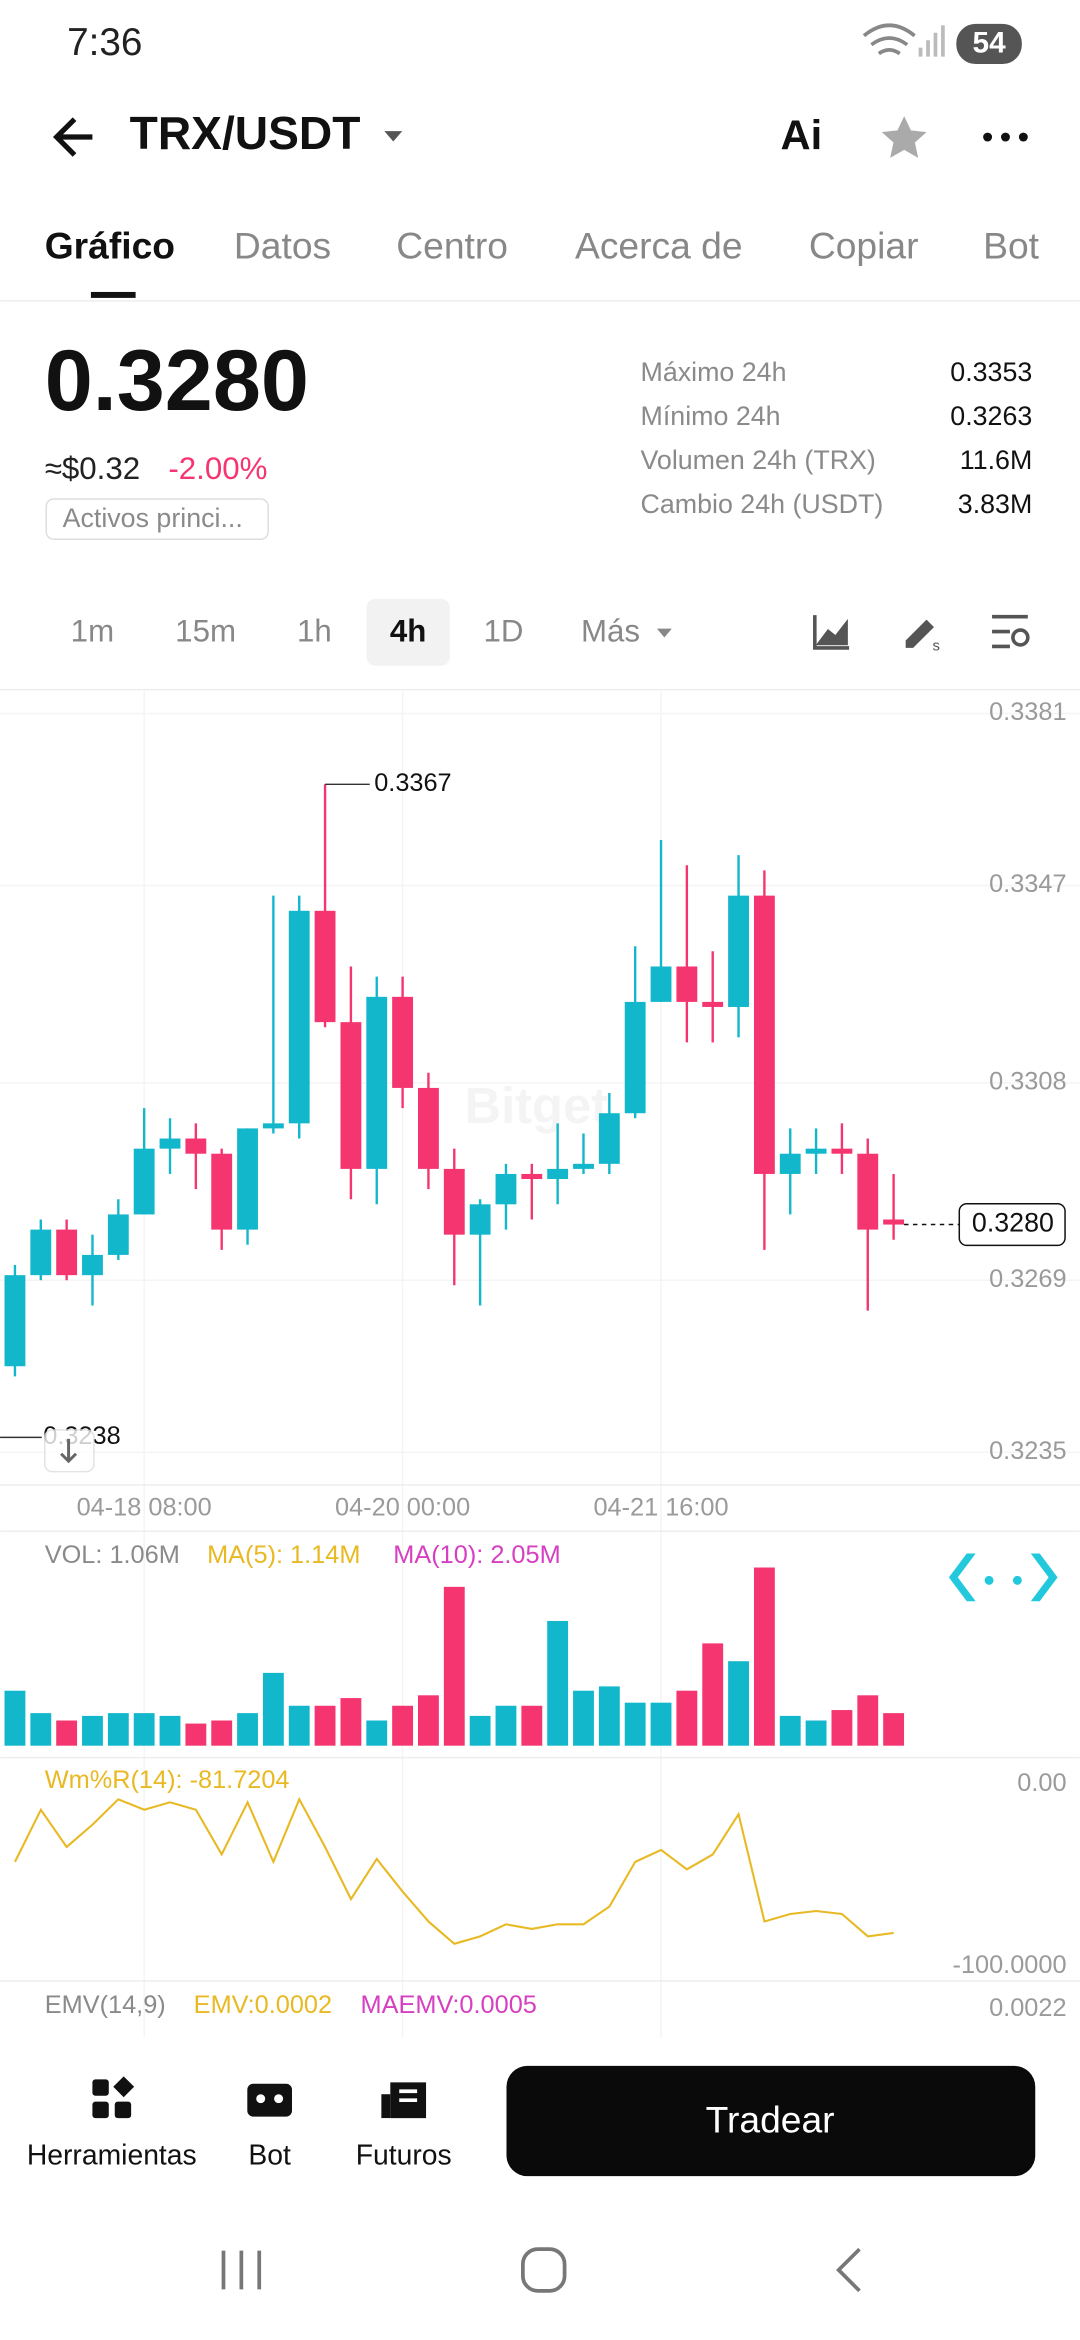 This screenshot has width=1080, height=2340. Describe the element at coordinates (269, 2154) in the screenshot. I see `tool-label: Bot` at that location.